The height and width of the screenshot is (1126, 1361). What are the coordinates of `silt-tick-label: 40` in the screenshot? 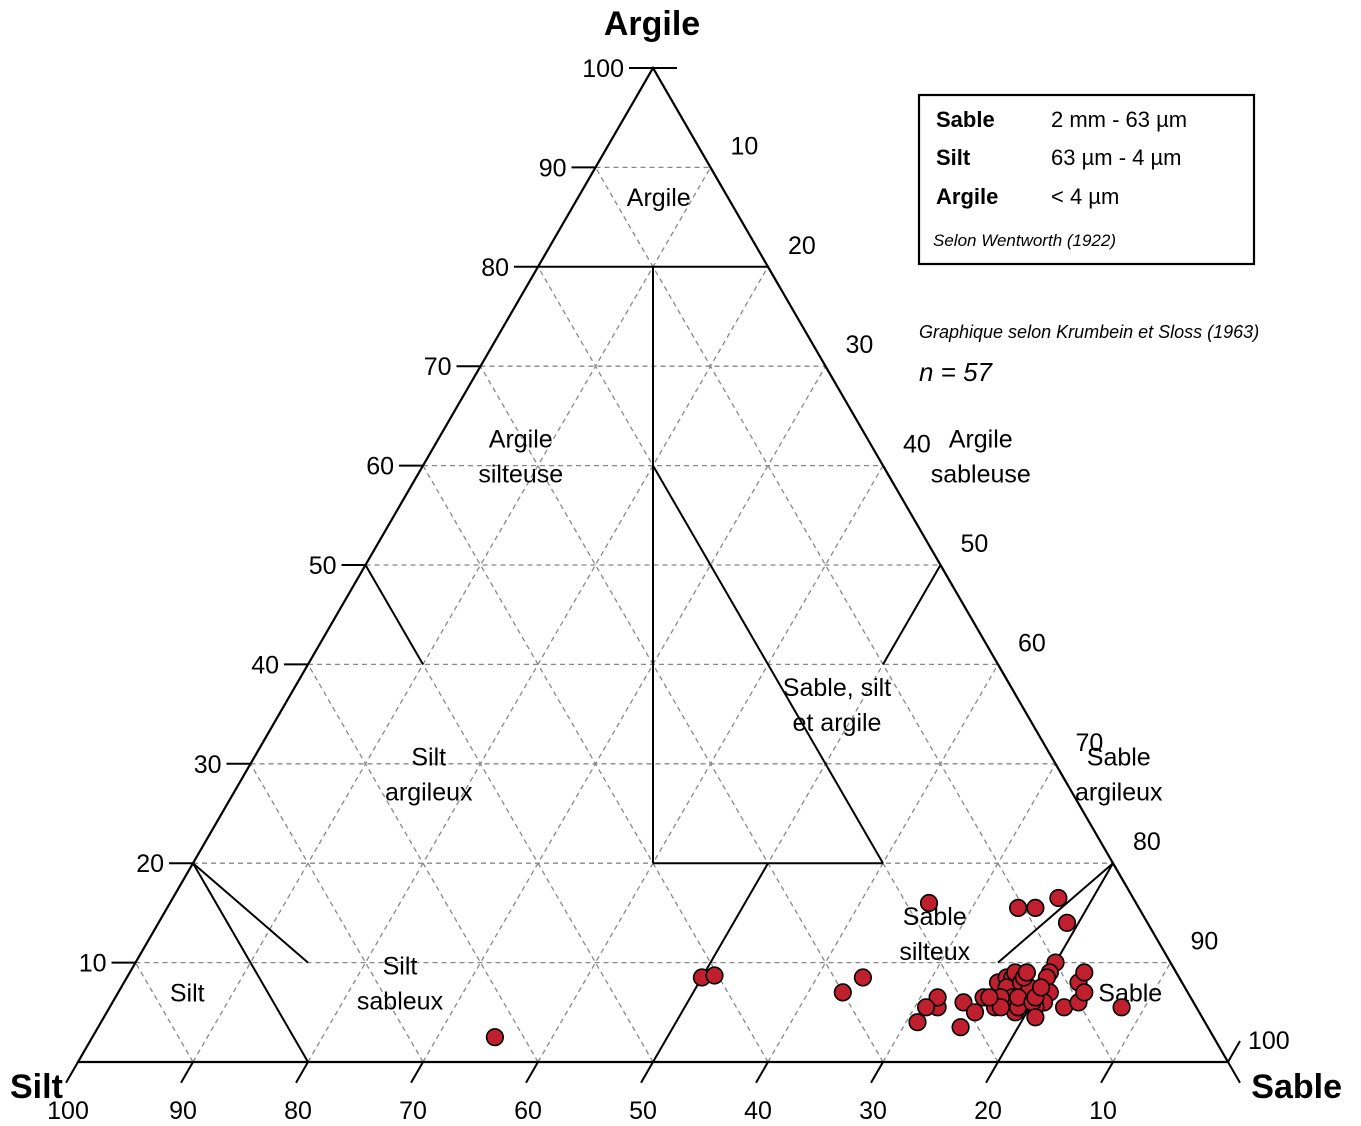 It's located at (758, 1111).